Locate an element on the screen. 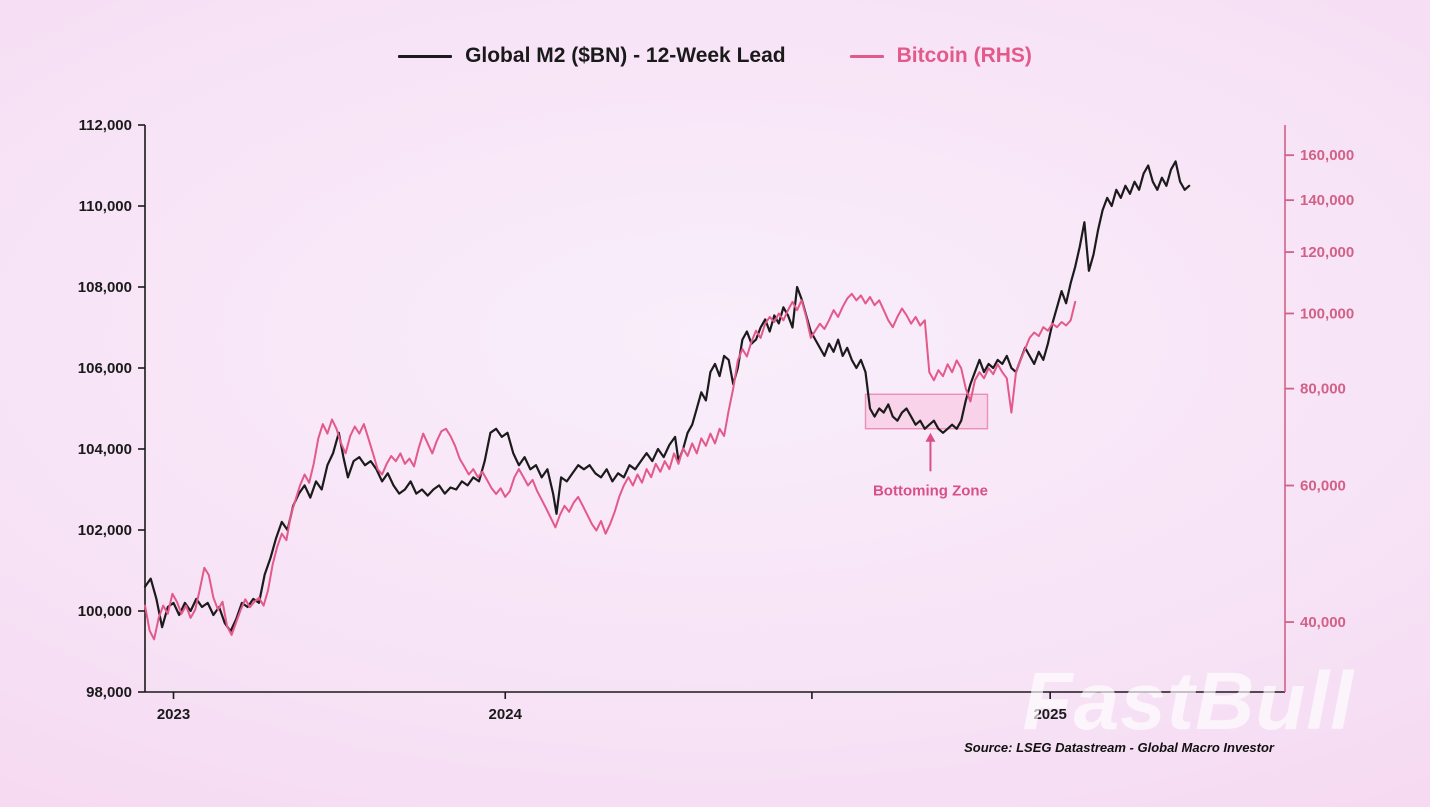  right-axis-tick-label: 60,000 is located at coordinates (1323, 486).